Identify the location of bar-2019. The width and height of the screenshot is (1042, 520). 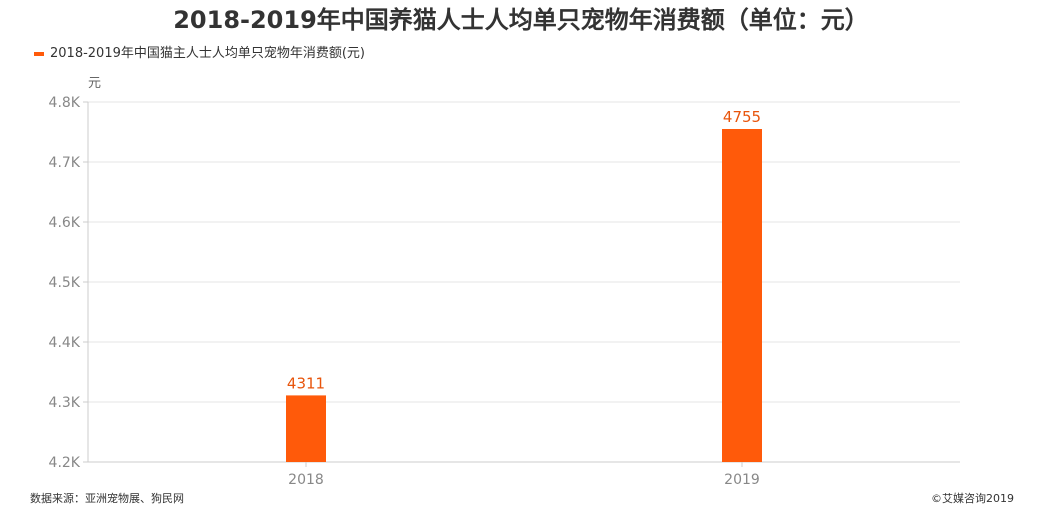
(742, 295).